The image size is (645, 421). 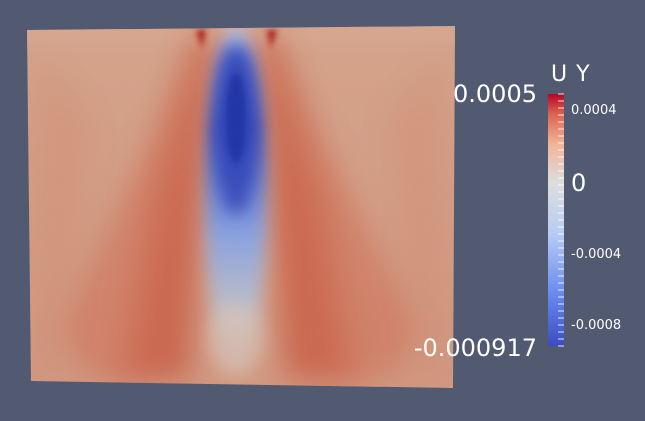 I want to click on legend-range-max-label: 0.0005, so click(x=495, y=94).